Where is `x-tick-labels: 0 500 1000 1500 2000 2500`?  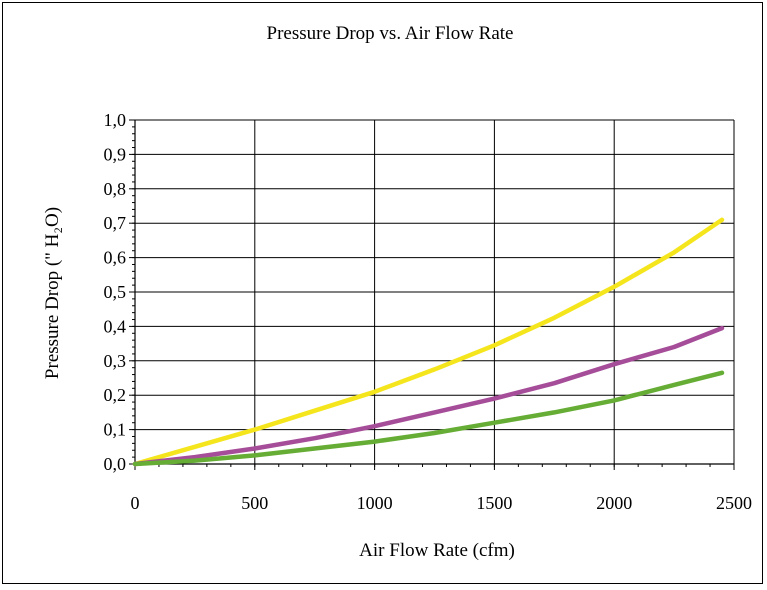 x-tick-labels: 0 500 1000 1500 2000 2500 is located at coordinates (442, 503).